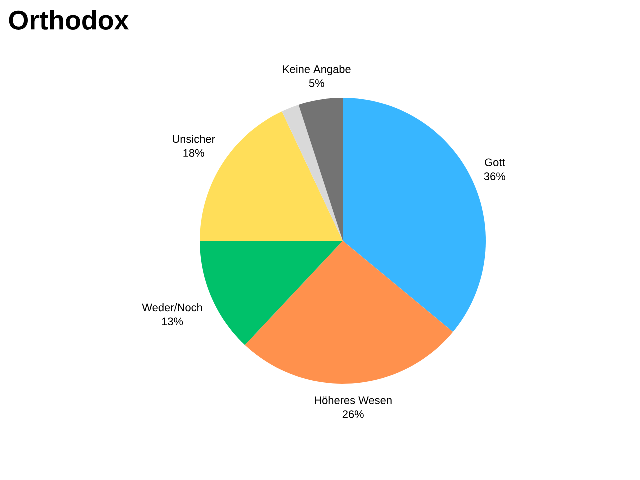 Image resolution: width=640 pixels, height=480 pixels. I want to click on slice-label: Gott, so click(495, 162).